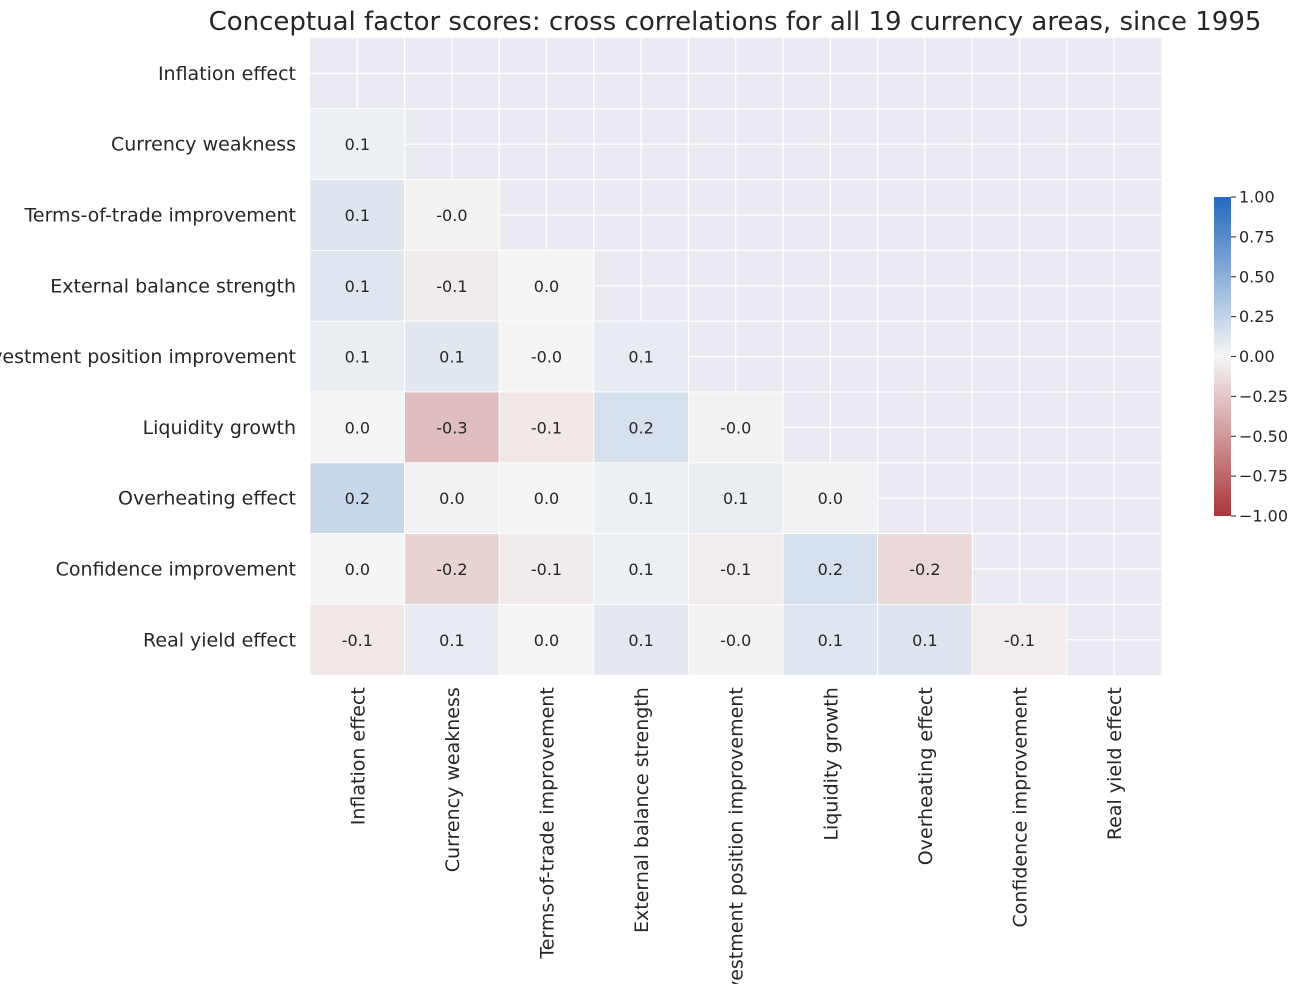  I want to click on heatmap-cell-r3-c1, so click(452, 285).